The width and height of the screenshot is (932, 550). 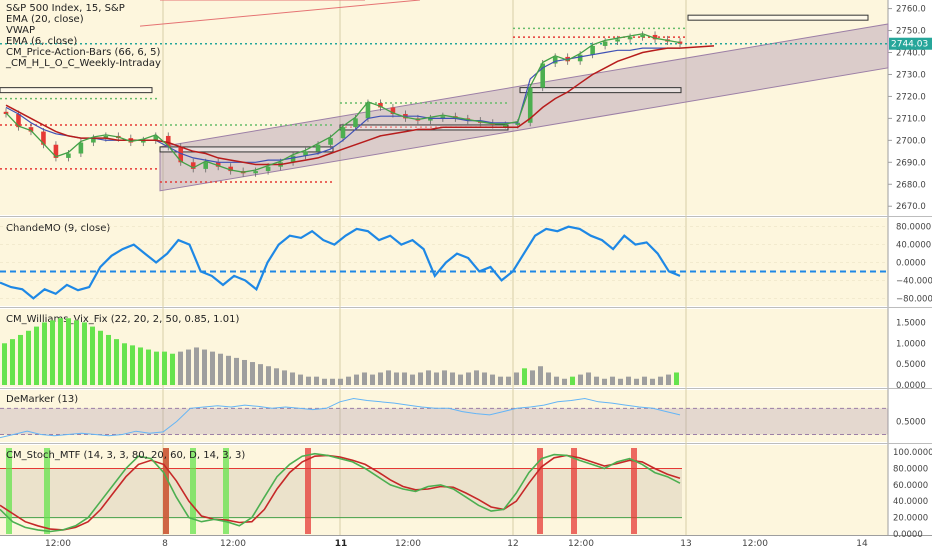 What do you see at coordinates (685, 544) in the screenshot?
I see `time-label: 13` at bounding box center [685, 544].